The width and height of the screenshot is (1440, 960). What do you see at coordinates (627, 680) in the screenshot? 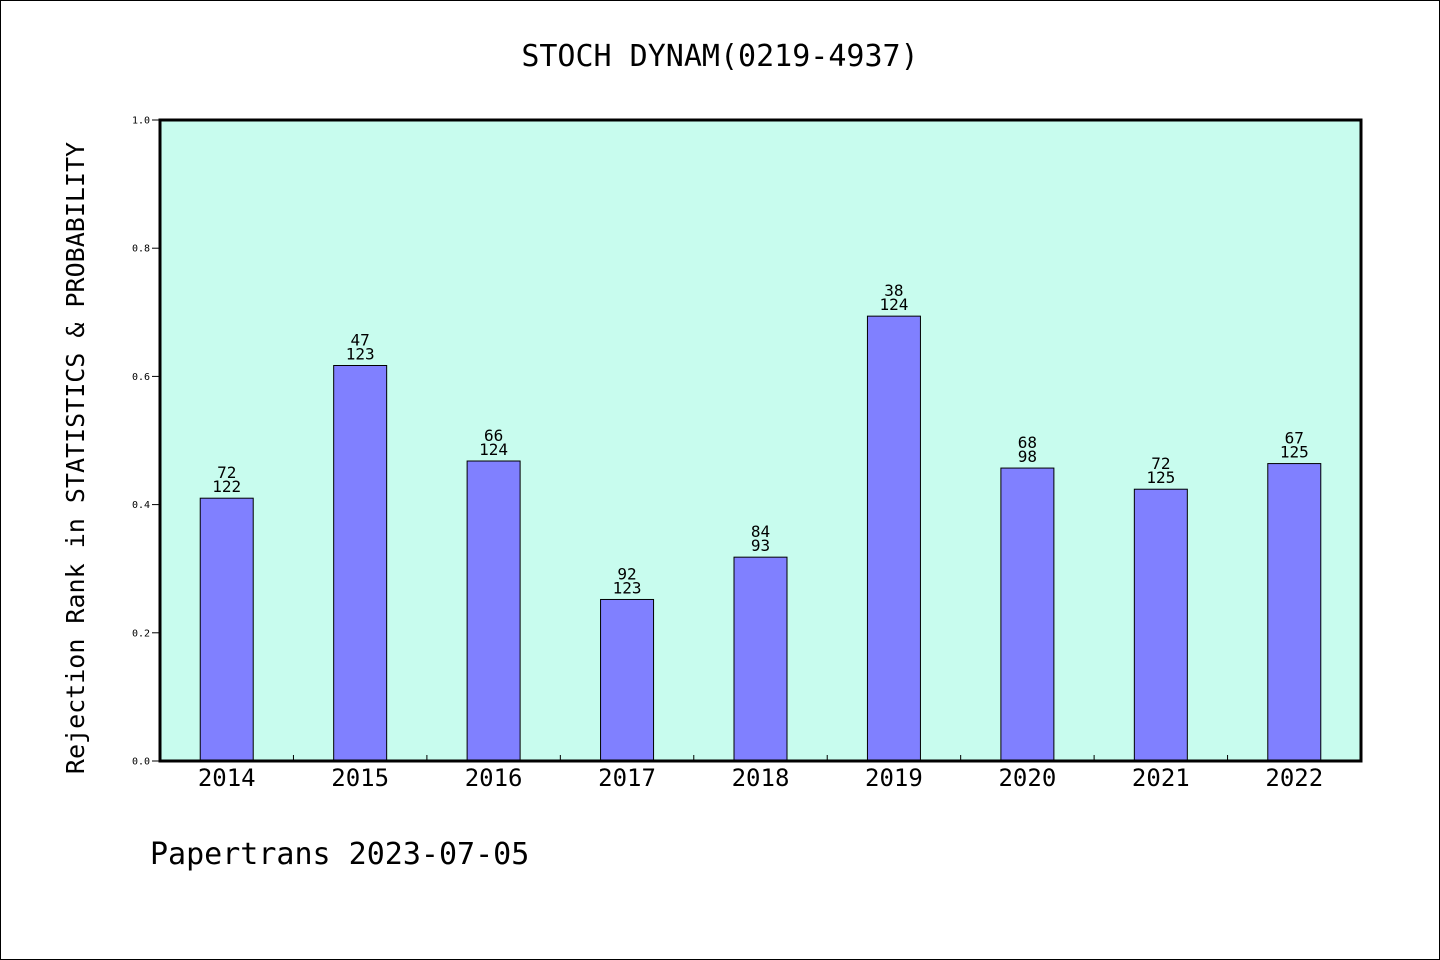
I see `bar-2017` at bounding box center [627, 680].